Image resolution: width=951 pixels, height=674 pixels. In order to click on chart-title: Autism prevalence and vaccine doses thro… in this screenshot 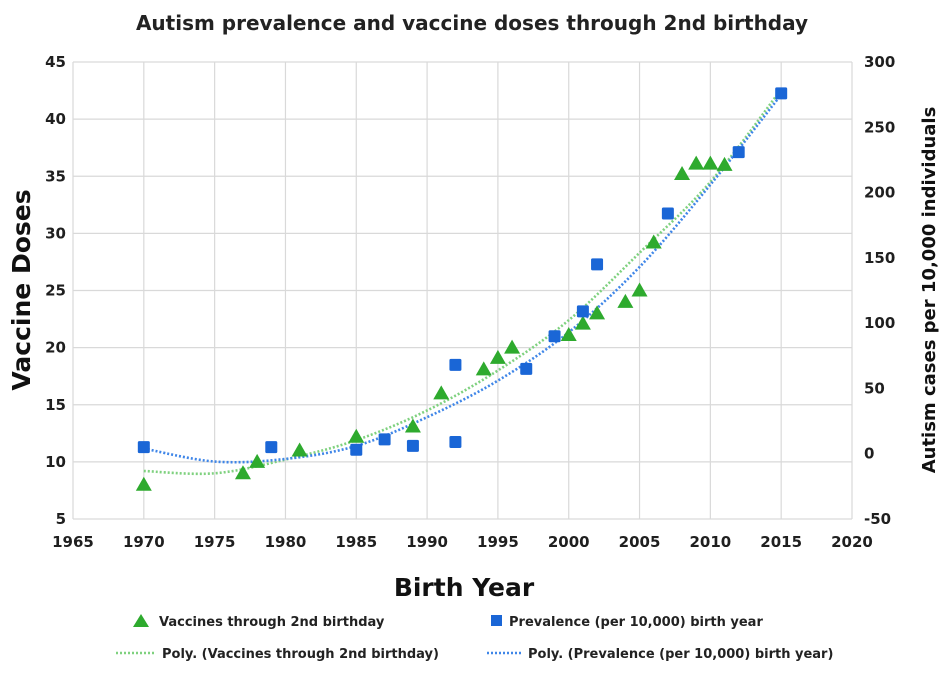, I will do `click(472, 23)`.